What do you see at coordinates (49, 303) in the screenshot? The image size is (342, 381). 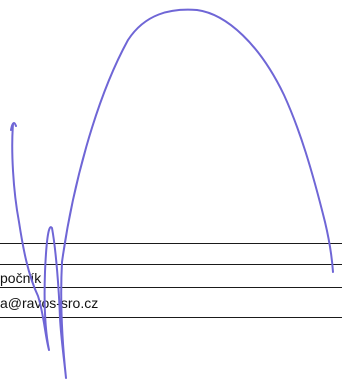 I see `email-field-value: a@ravos-sro.cz` at bounding box center [49, 303].